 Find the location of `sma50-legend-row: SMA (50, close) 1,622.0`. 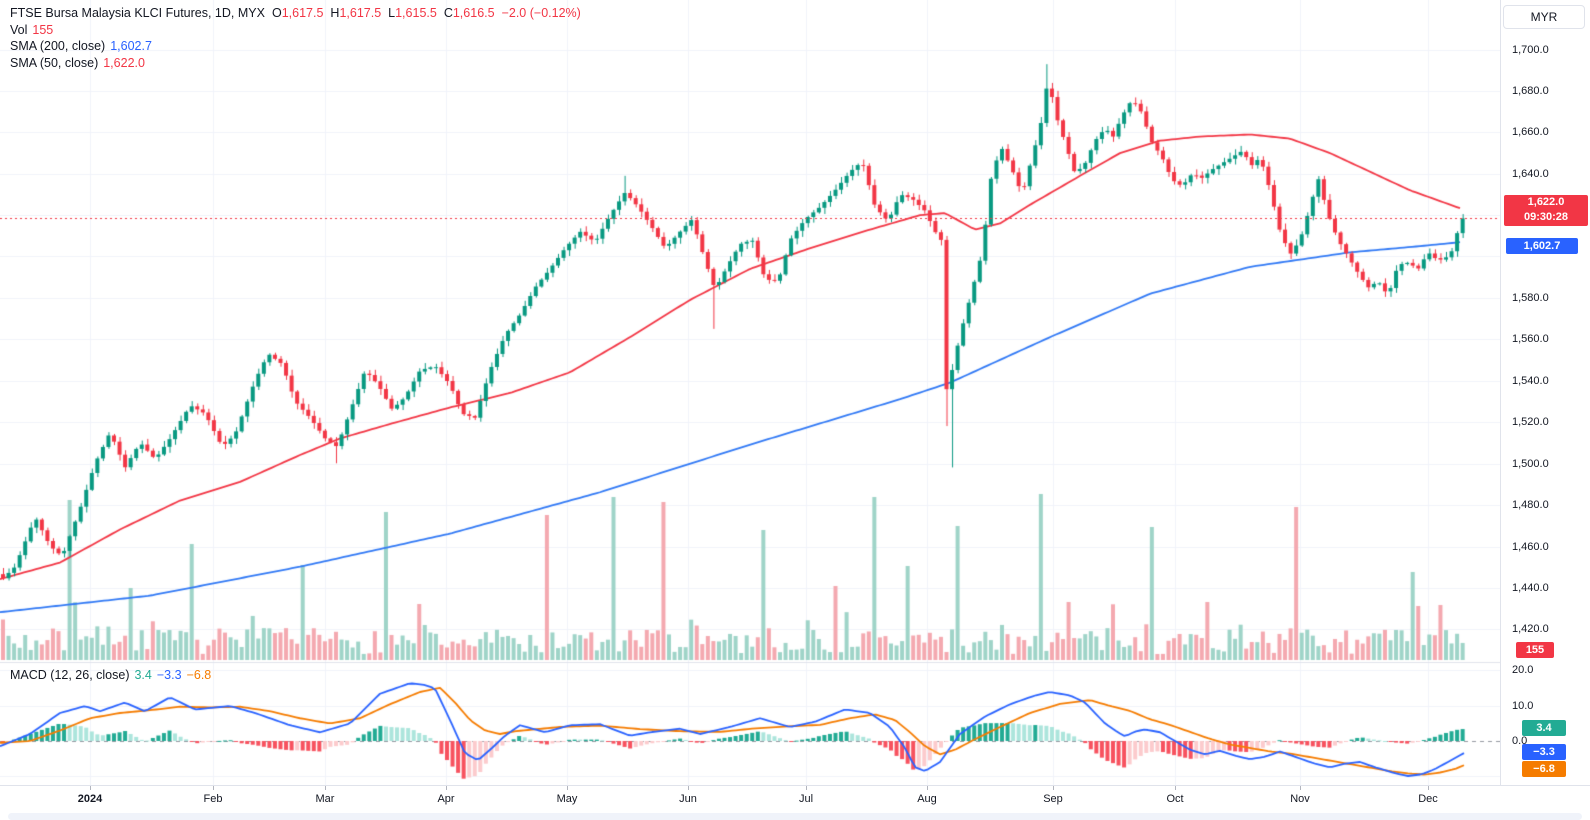

sma50-legend-row: SMA (50, close) 1,622.0 is located at coordinates (77, 63).